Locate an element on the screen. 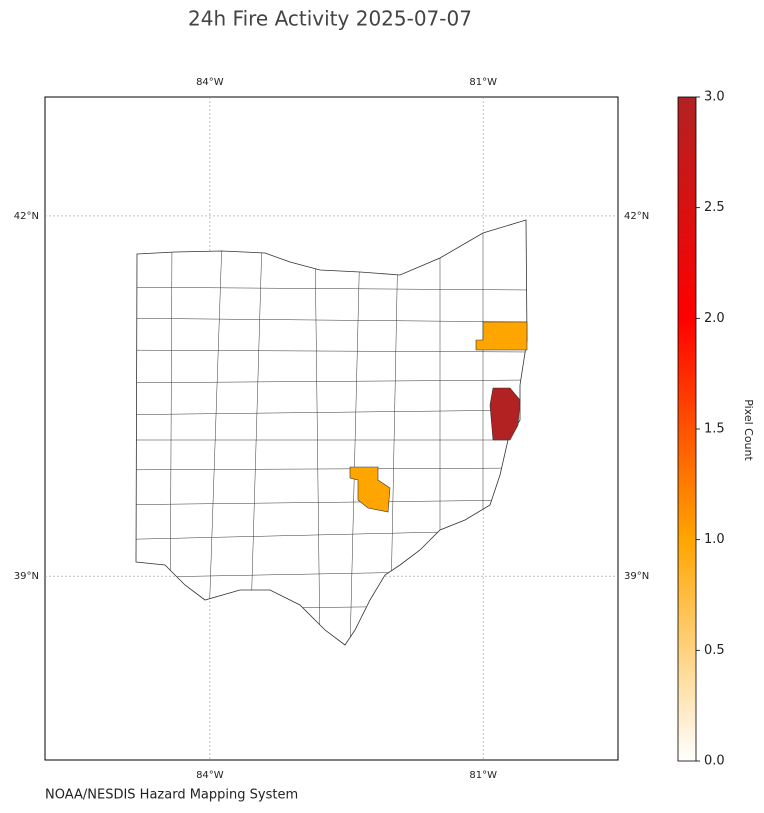  source-note: NOAA/NESDIS Hazard Mapping System is located at coordinates (171, 795).